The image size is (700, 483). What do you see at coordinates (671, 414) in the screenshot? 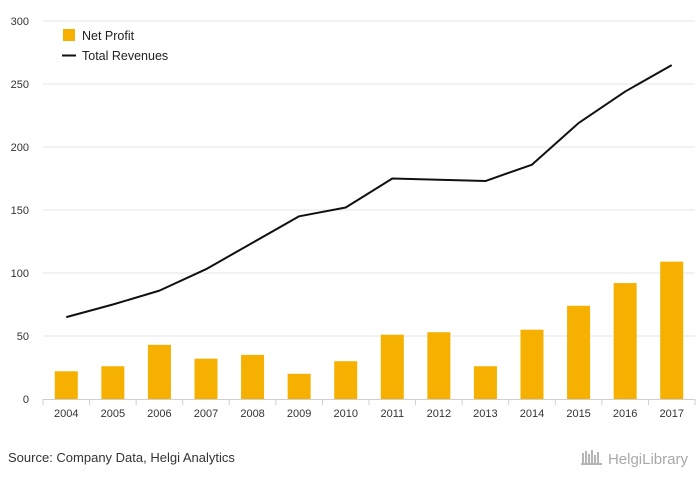
I see `x-tick-label: 2017` at bounding box center [671, 414].